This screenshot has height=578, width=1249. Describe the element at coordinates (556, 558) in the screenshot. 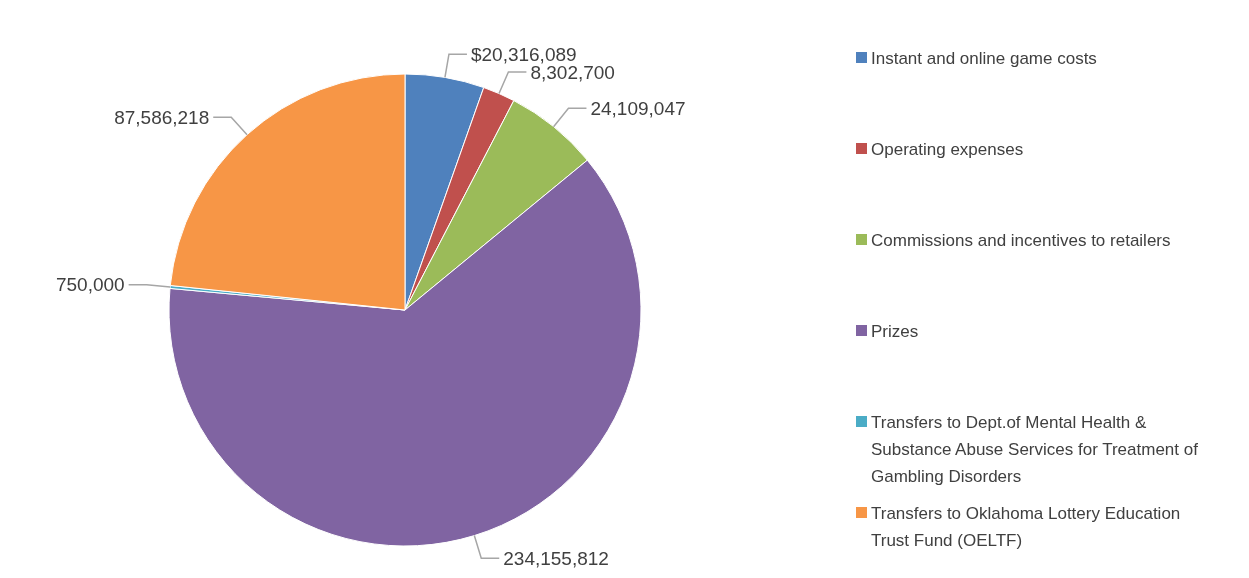

I see `data-label: 234,155,812` at that location.